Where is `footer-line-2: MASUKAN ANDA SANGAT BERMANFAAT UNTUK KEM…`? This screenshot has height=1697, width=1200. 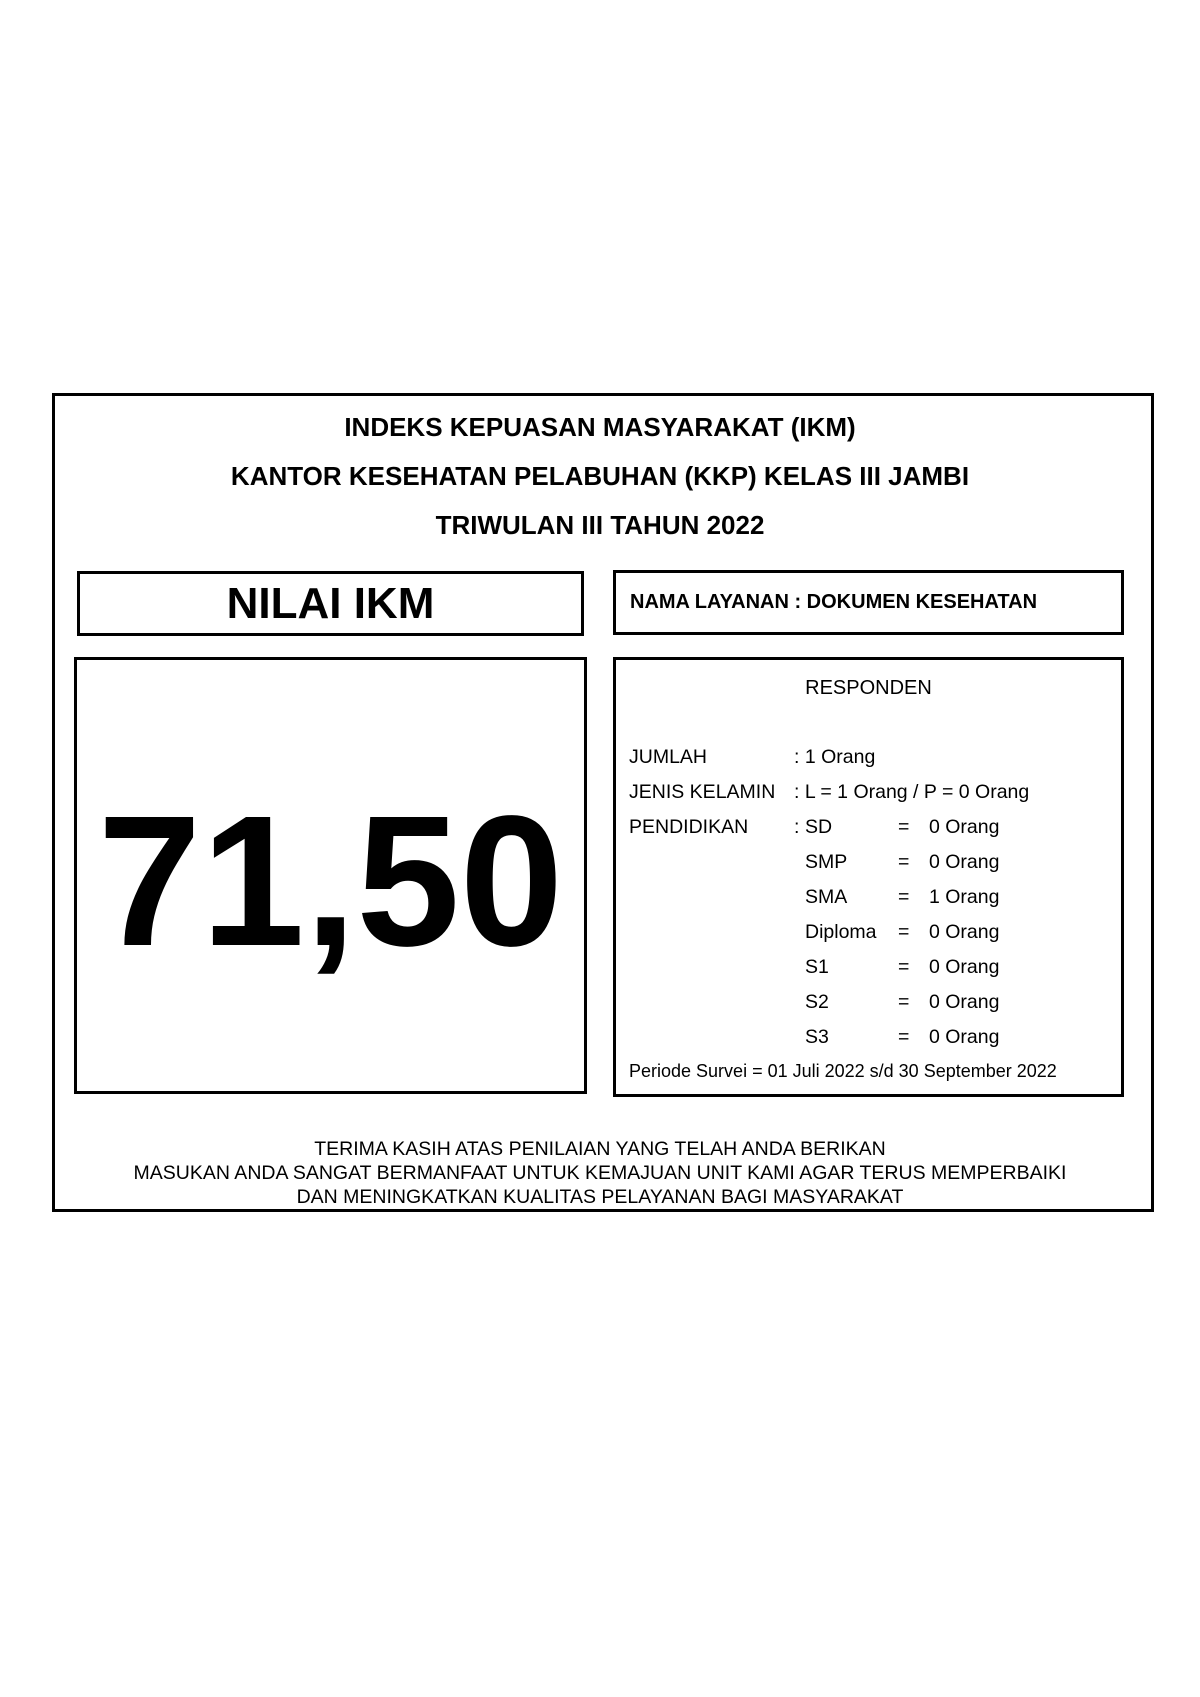
footer-line-2: MASUKAN ANDA SANGAT BERMANFAAT UNTUK KEM… is located at coordinates (600, 1173).